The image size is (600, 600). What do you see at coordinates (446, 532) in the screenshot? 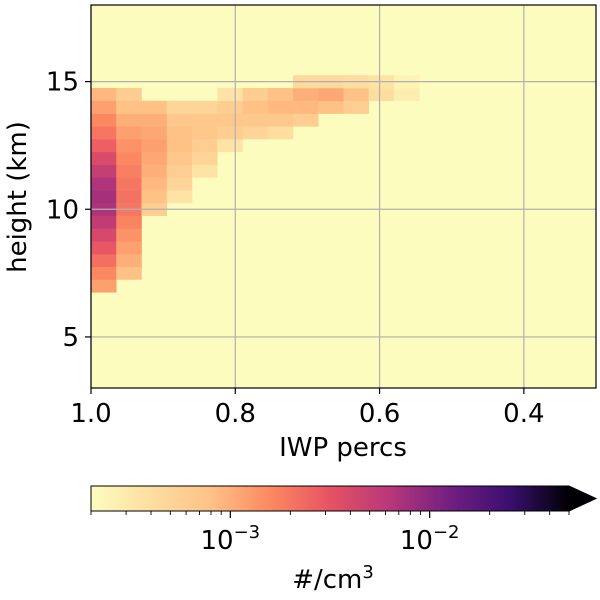
I see `colorbar-tick-exponent: −2` at bounding box center [446, 532].